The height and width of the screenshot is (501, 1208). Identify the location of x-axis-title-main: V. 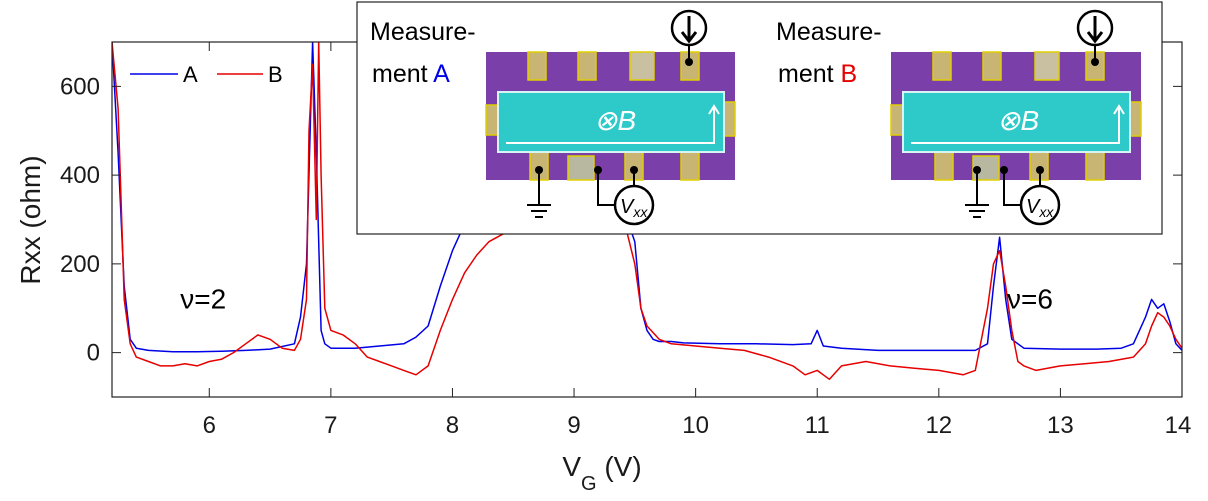
(571, 466).